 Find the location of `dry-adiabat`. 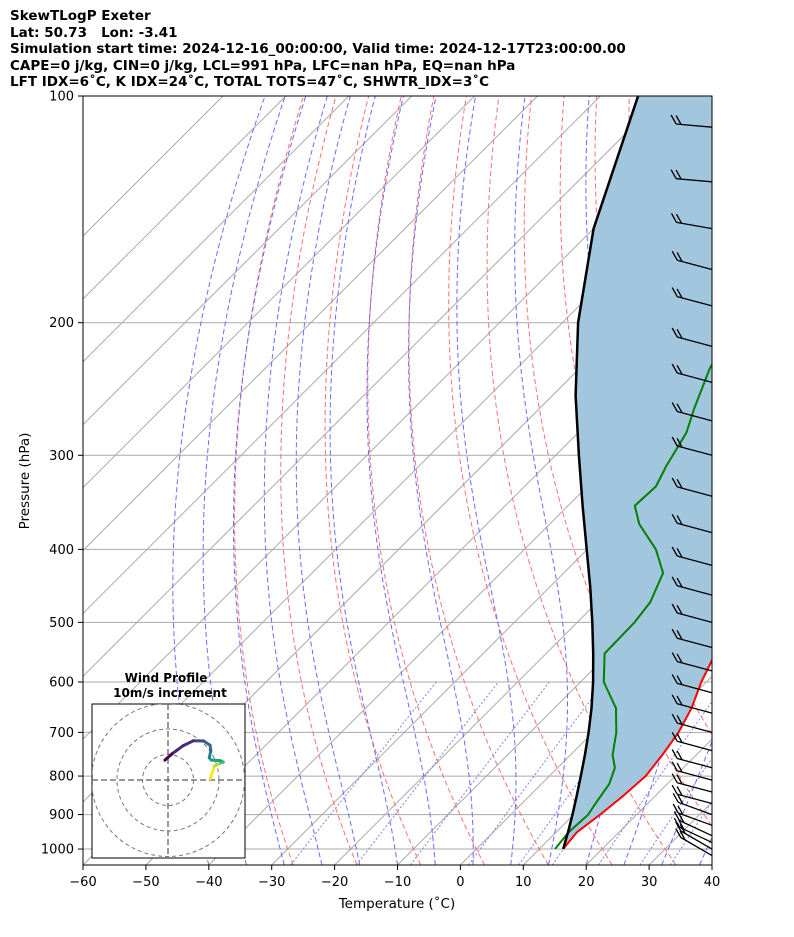

dry-adiabat is located at coordinates (373, 480).